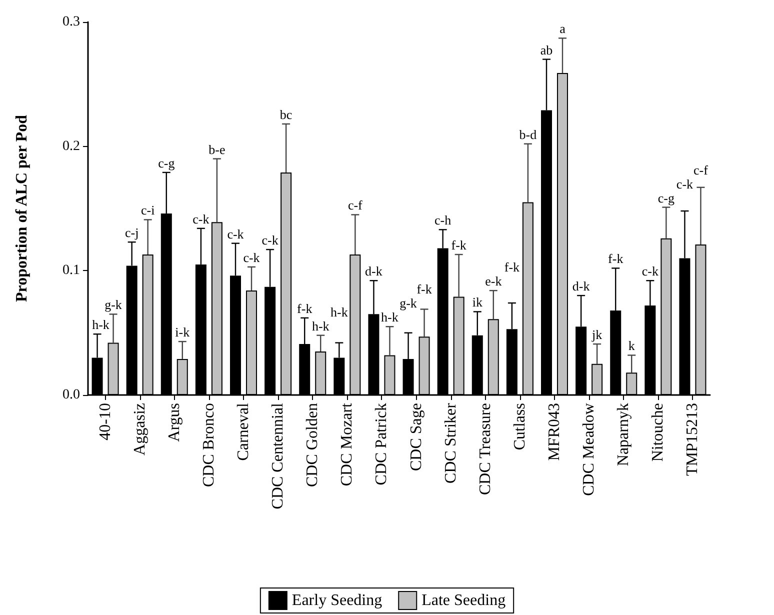 Image resolution: width=774 pixels, height=615 pixels. Describe the element at coordinates (563, 28) in the screenshot. I see `annotation: a` at that location.